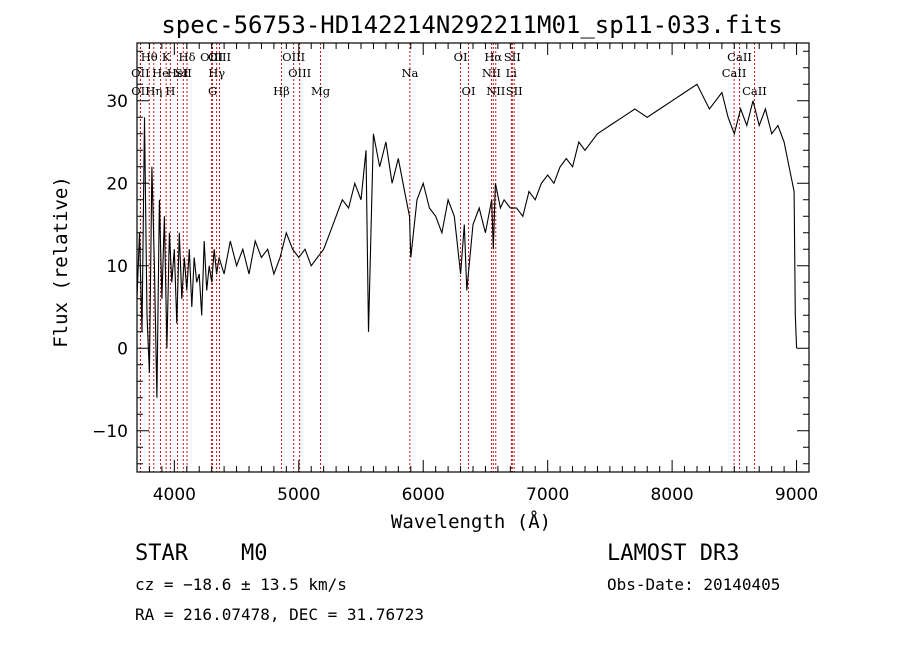 The height and width of the screenshot is (654, 900). What do you see at coordinates (321, 91) in the screenshot?
I see `line-label-17: Mg` at bounding box center [321, 91].